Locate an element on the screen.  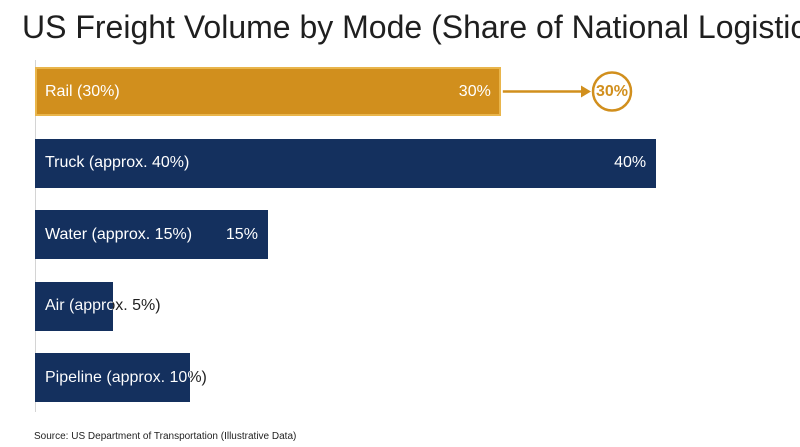
callout-arrow-head is located at coordinates (586, 91).